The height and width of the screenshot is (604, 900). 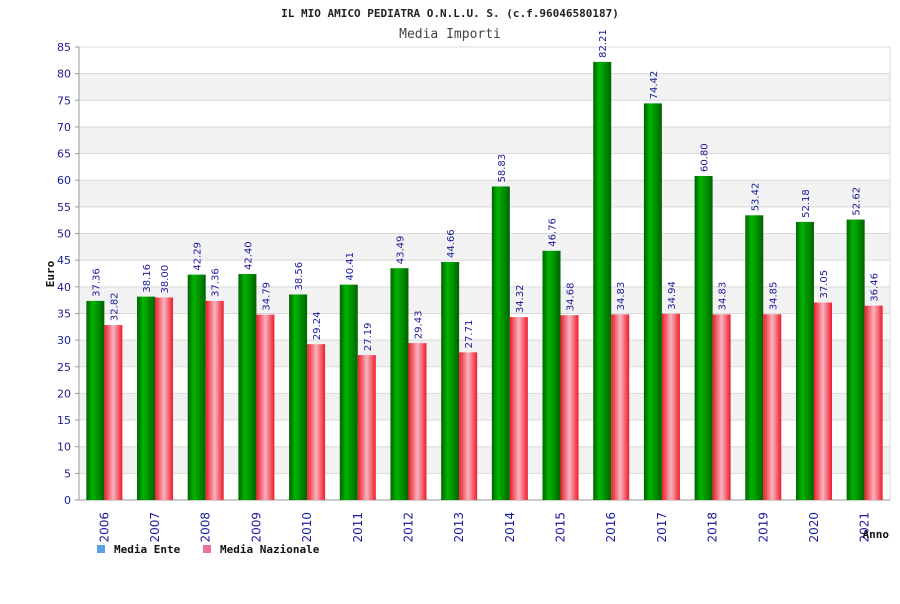 What do you see at coordinates (654, 85) in the screenshot?
I see `data-label-ente: 74.42` at bounding box center [654, 85].